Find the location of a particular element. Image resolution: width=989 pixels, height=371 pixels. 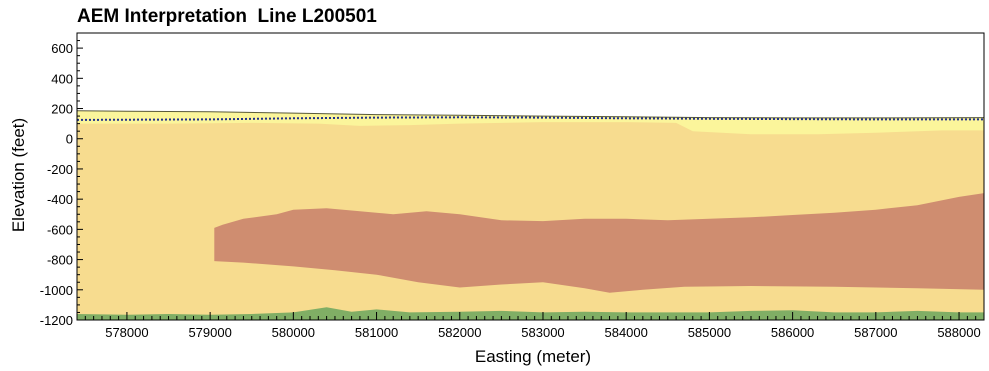

y-tick-label: -400 is located at coordinates (60, 199).